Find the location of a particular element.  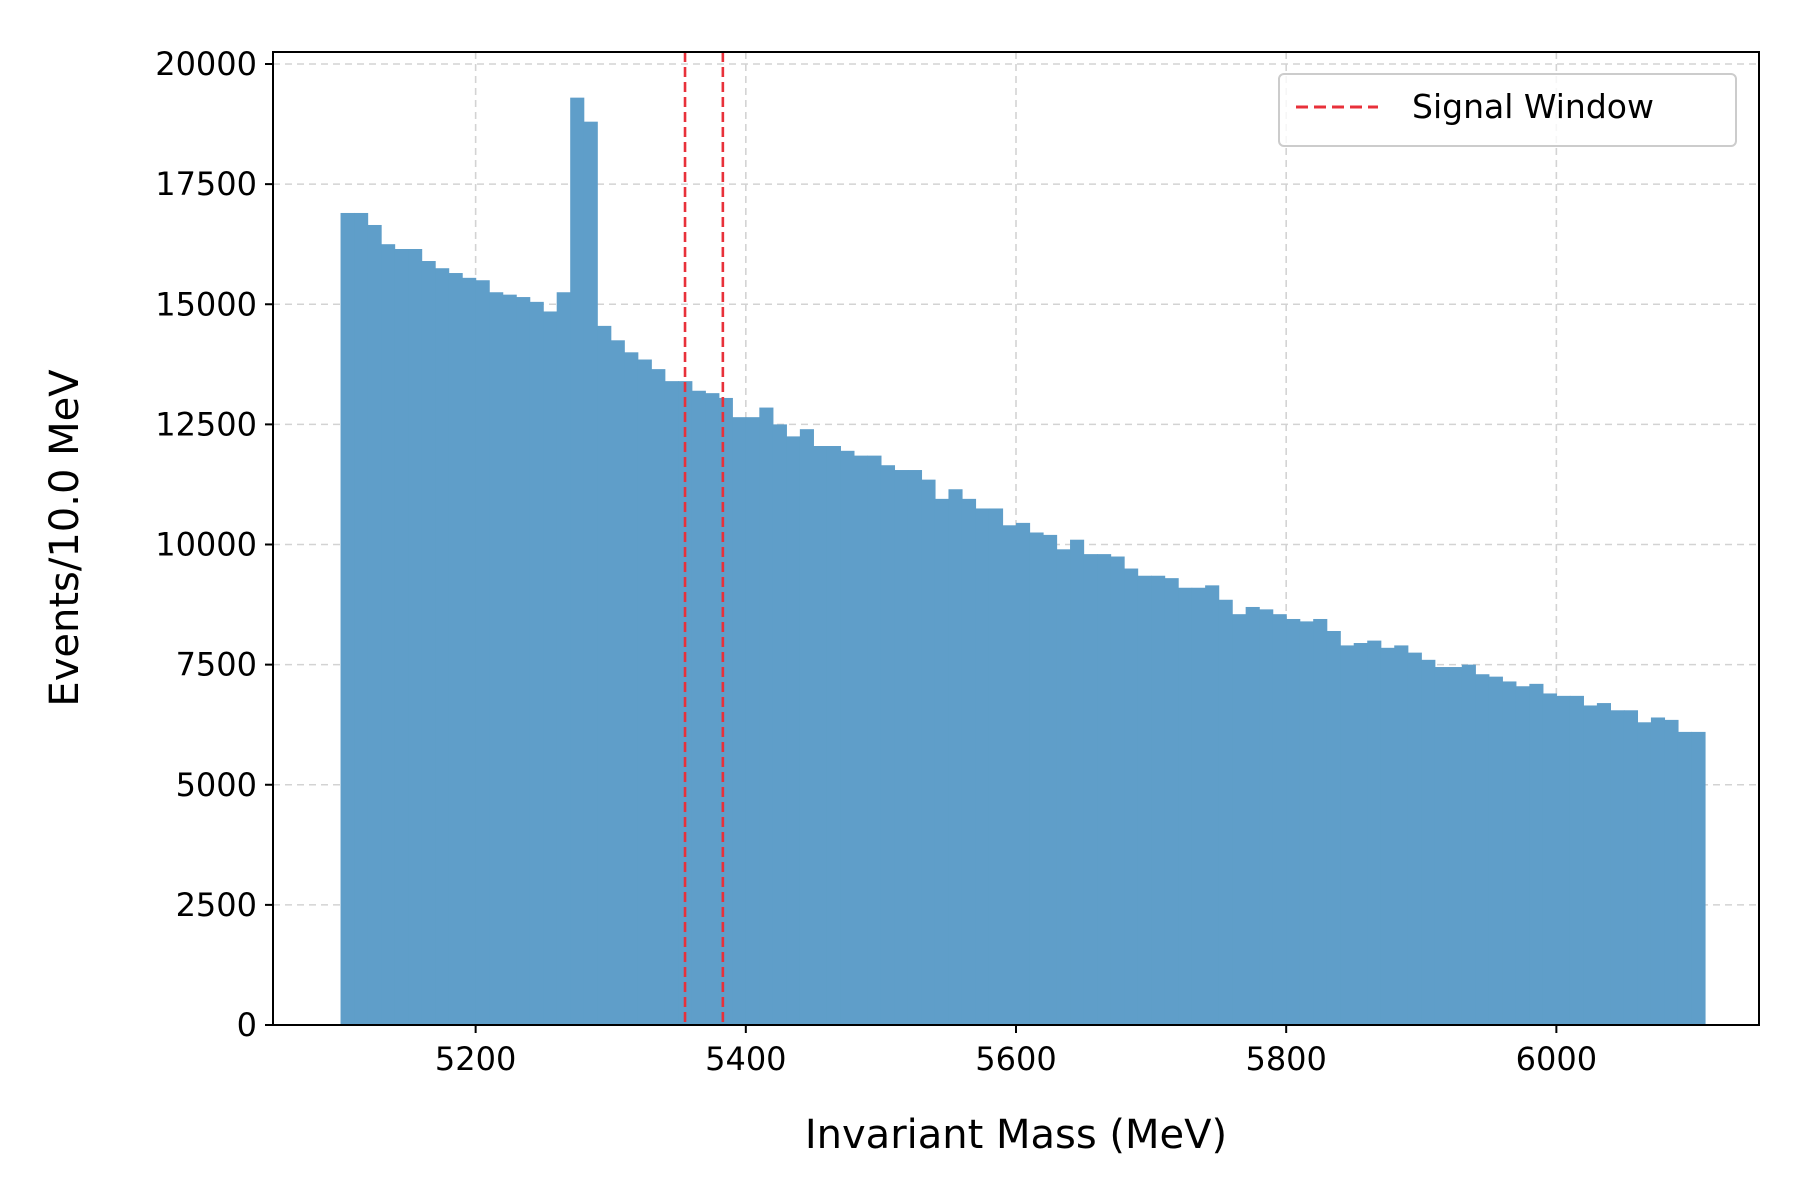

x-tick-label: 5600 is located at coordinates (1015, 1059).